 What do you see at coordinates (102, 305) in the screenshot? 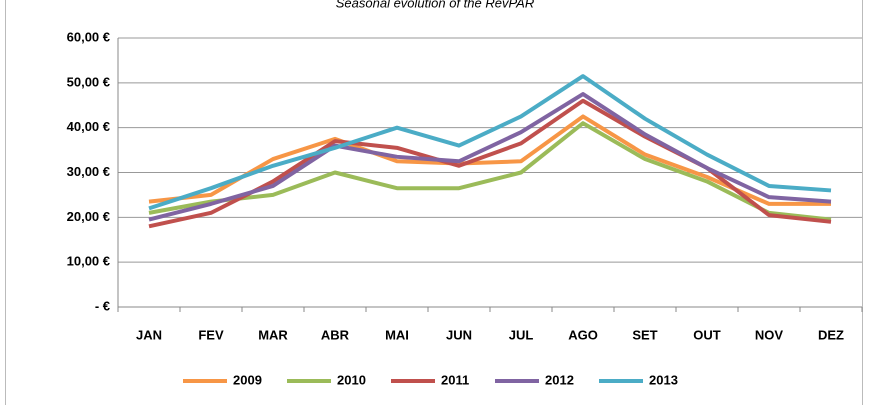
I see `y-tick-label: - €` at bounding box center [102, 305].